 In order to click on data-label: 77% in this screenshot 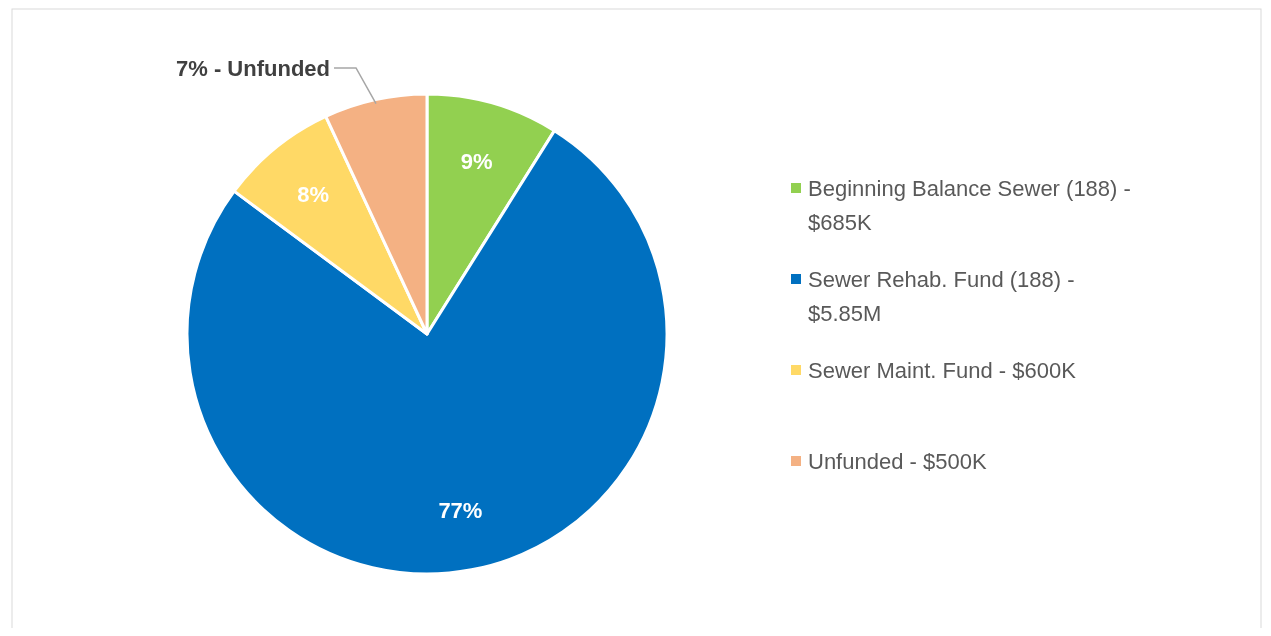, I will do `click(460, 511)`.